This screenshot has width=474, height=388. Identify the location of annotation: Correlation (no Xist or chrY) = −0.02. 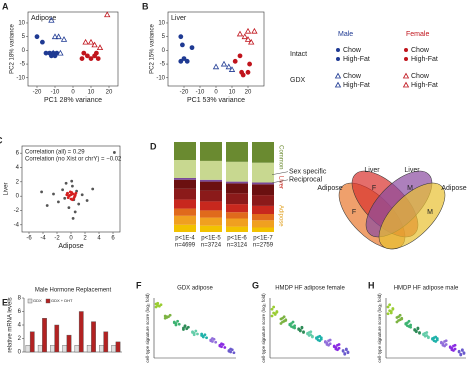
(73, 160).